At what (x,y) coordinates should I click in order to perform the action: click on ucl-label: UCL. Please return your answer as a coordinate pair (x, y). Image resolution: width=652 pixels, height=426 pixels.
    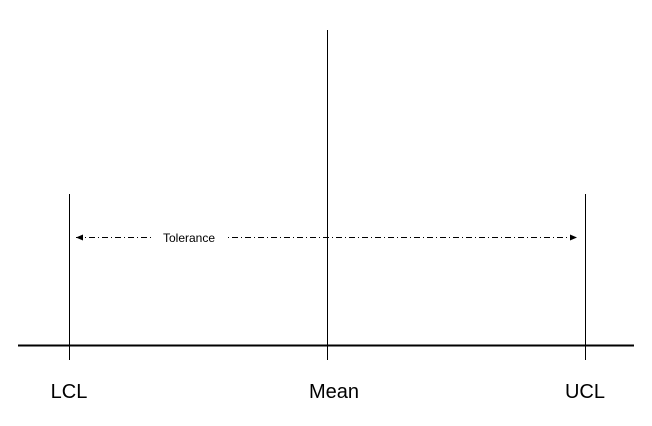
    Looking at the image, I should click on (585, 392).